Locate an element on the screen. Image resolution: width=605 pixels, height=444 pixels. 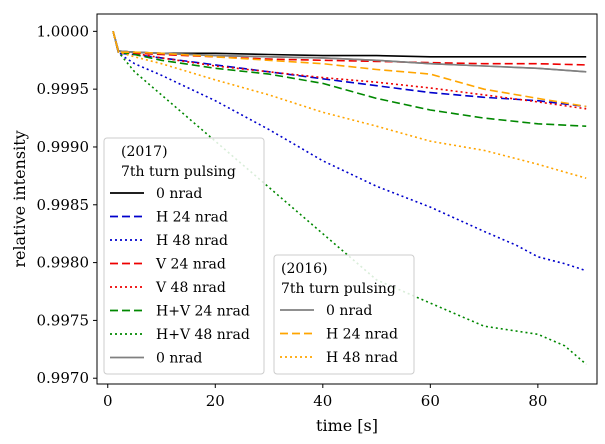
y-tick-label-6: 1.0000 is located at coordinates (63, 31).